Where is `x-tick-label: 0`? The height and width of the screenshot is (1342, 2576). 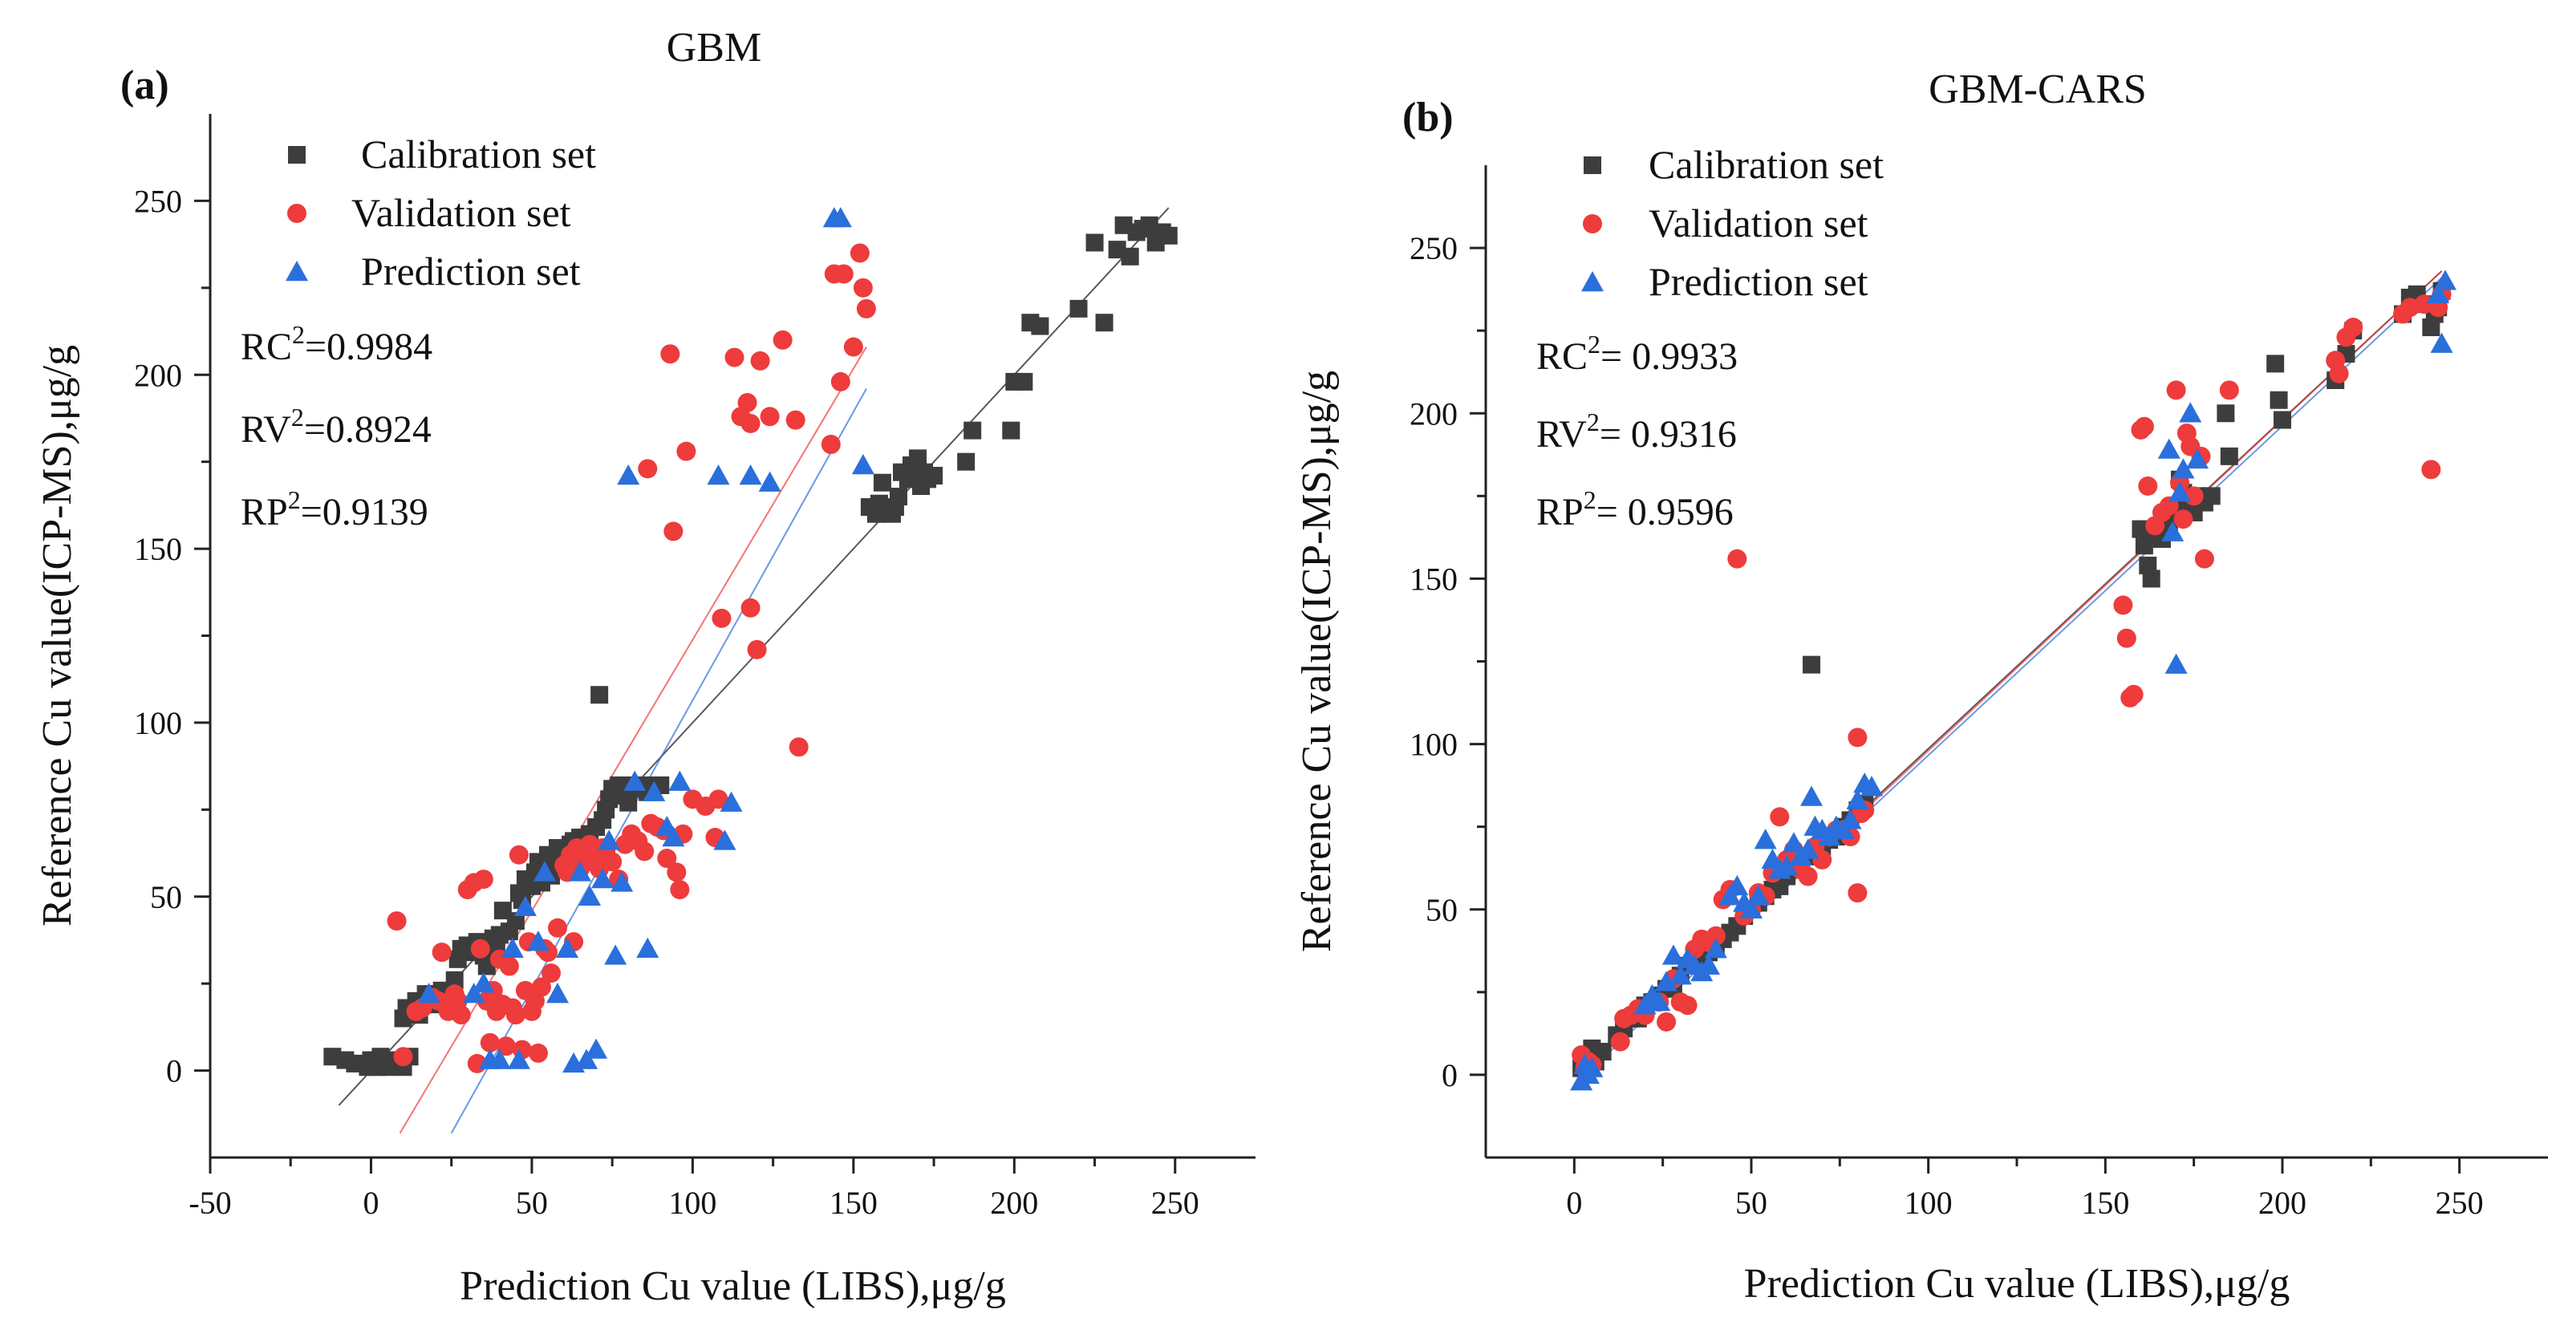
x-tick-label: 0 is located at coordinates (1574, 1203).